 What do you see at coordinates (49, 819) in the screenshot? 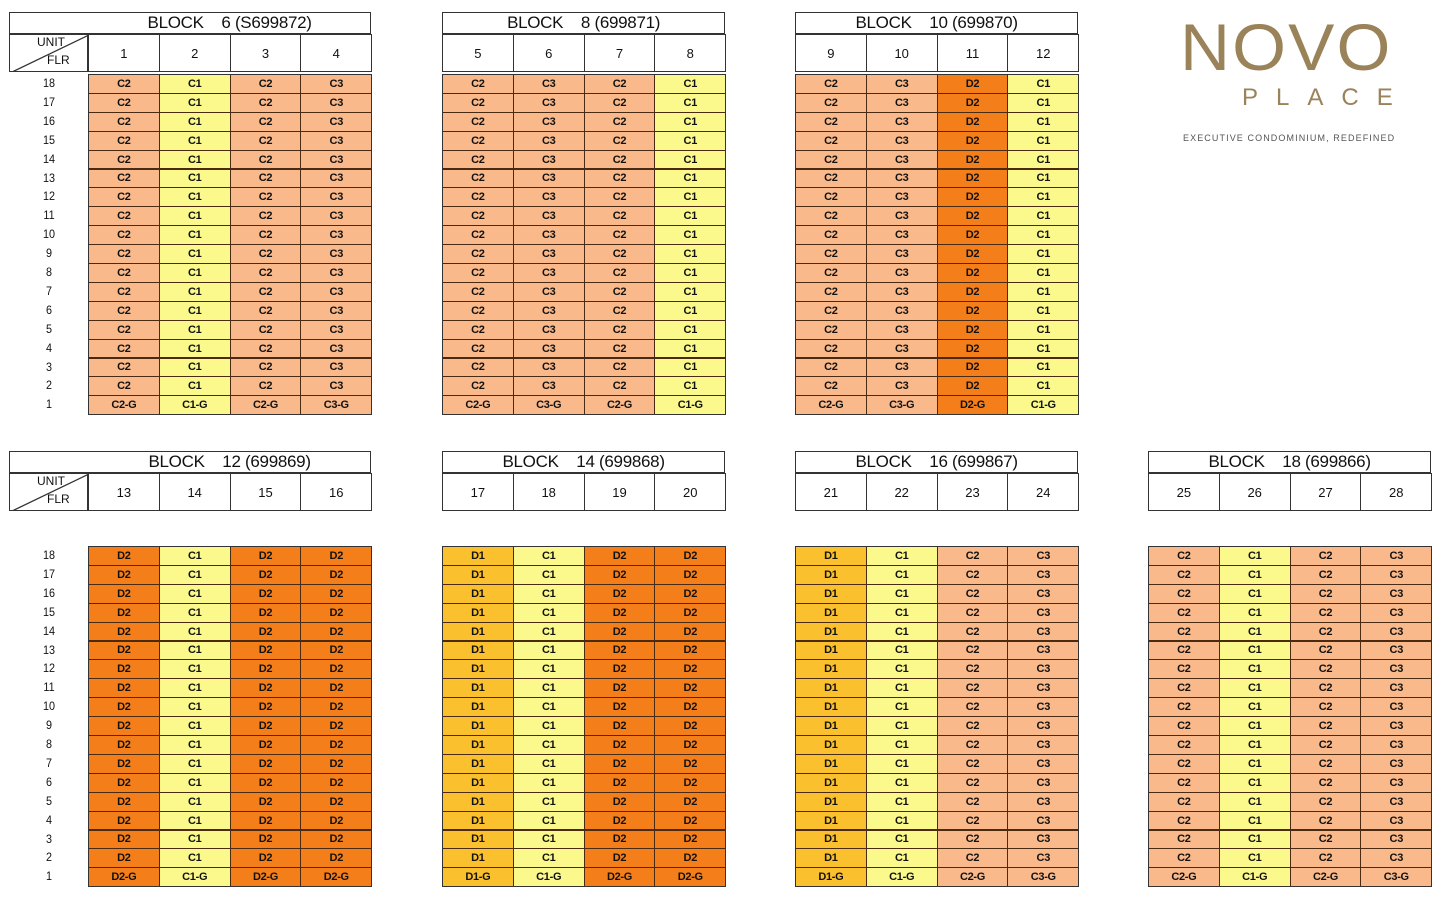
I see `floor-number: 4` at bounding box center [49, 819].